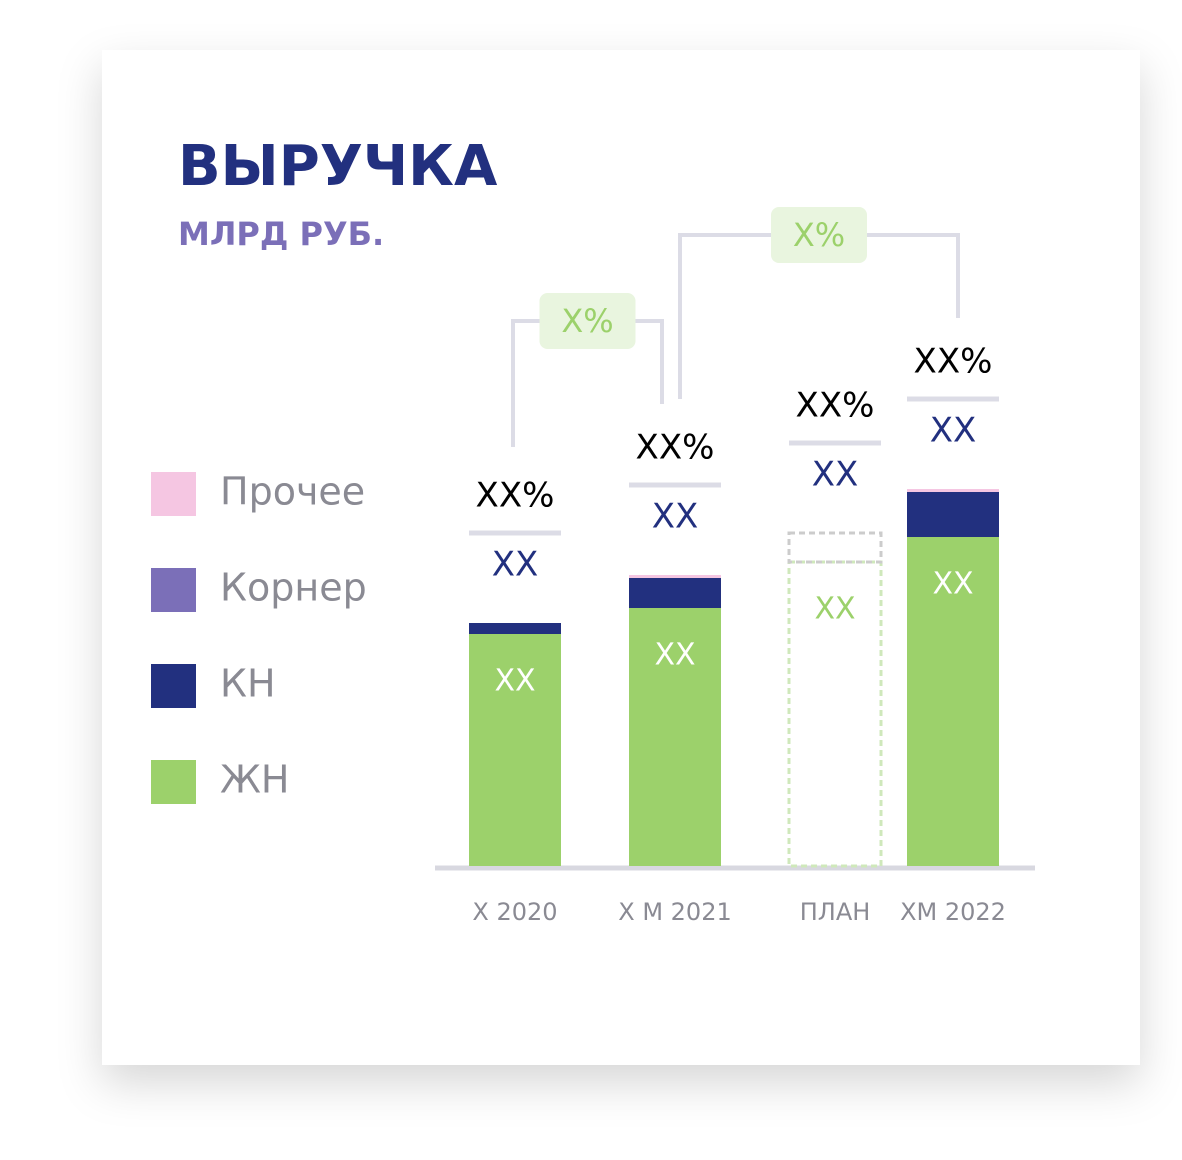  I want to click on legend-label: Корнер, so click(293, 588).